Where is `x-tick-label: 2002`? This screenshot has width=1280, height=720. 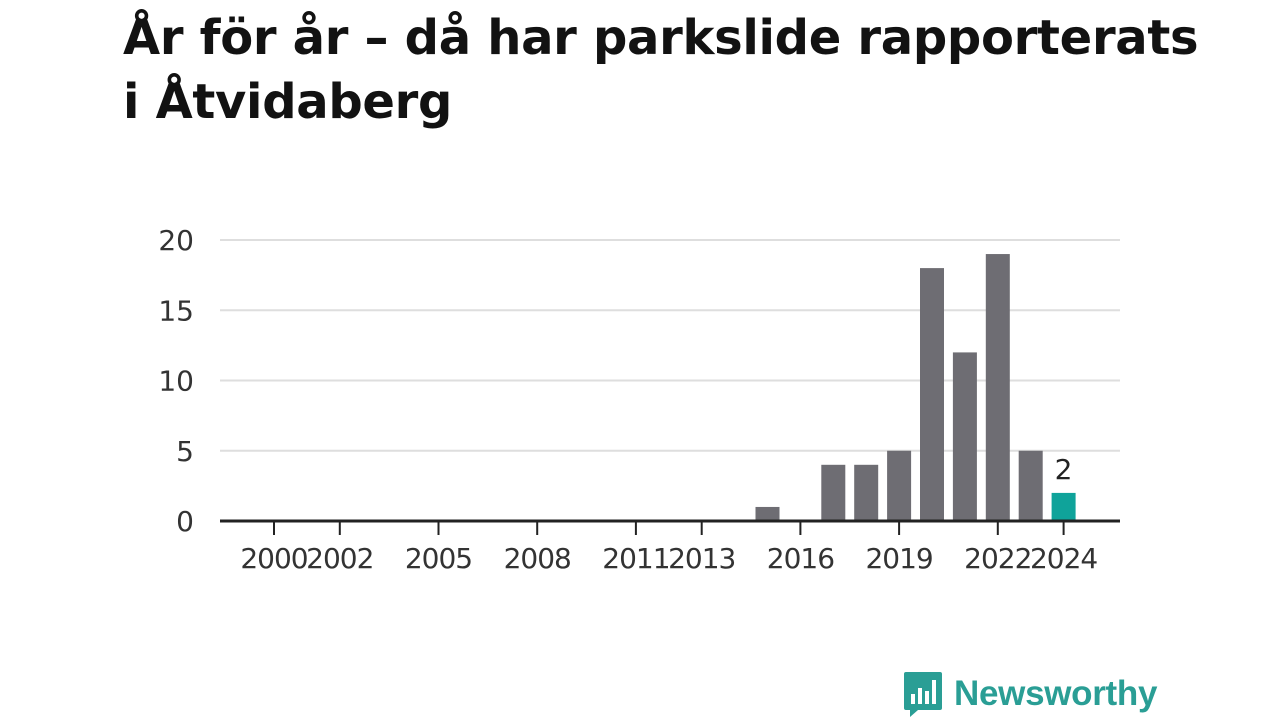
x-tick-label: 2002 is located at coordinates (339, 558).